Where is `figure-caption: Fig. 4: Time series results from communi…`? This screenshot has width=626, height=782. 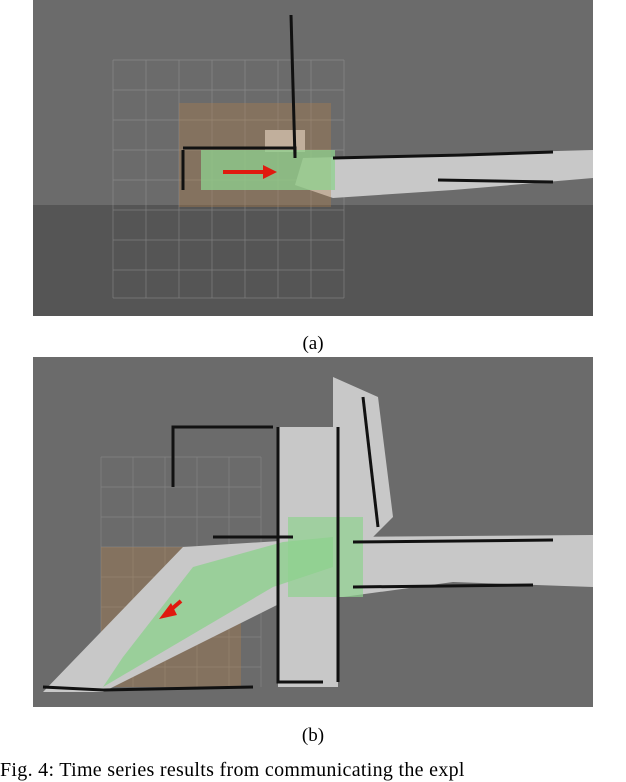
figure-caption: Fig. 4: Time series results from communi… is located at coordinates (232, 770).